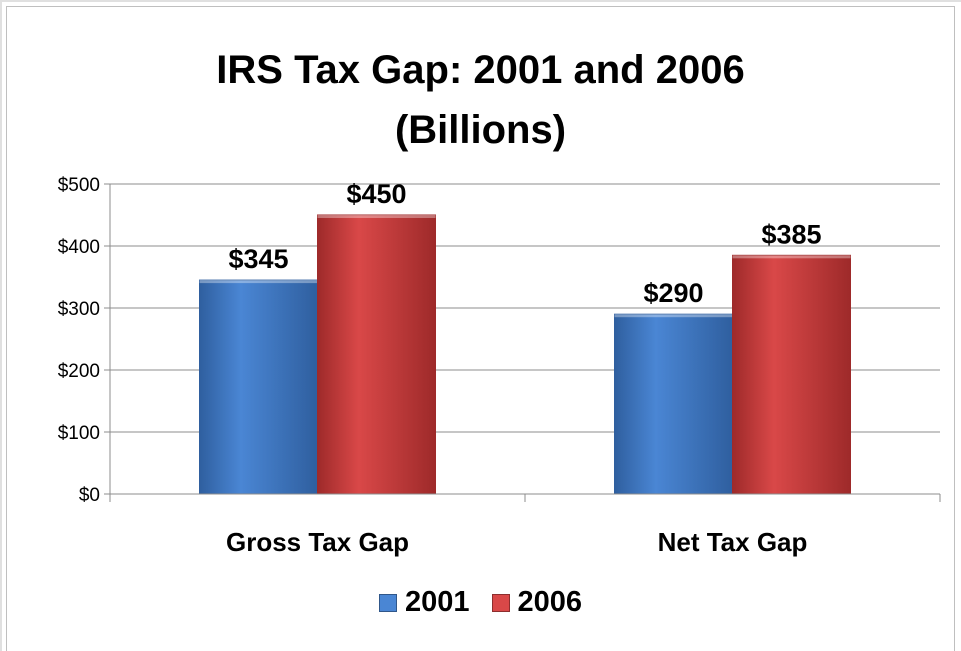 The height and width of the screenshot is (651, 961). What do you see at coordinates (79, 185) in the screenshot?
I see `y-tick-label: $500` at bounding box center [79, 185].